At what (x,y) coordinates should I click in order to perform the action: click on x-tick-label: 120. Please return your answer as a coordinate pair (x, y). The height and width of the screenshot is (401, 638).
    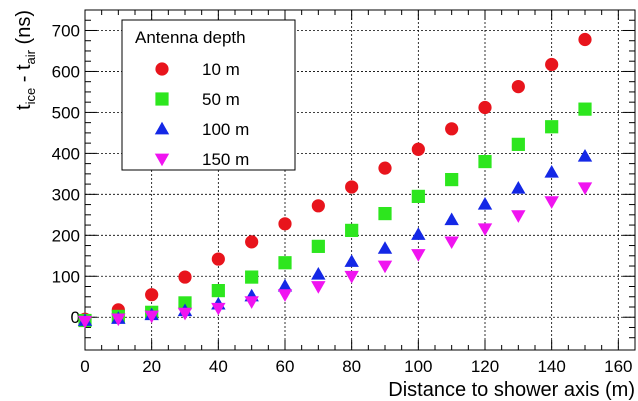
    Looking at the image, I should click on (485, 366).